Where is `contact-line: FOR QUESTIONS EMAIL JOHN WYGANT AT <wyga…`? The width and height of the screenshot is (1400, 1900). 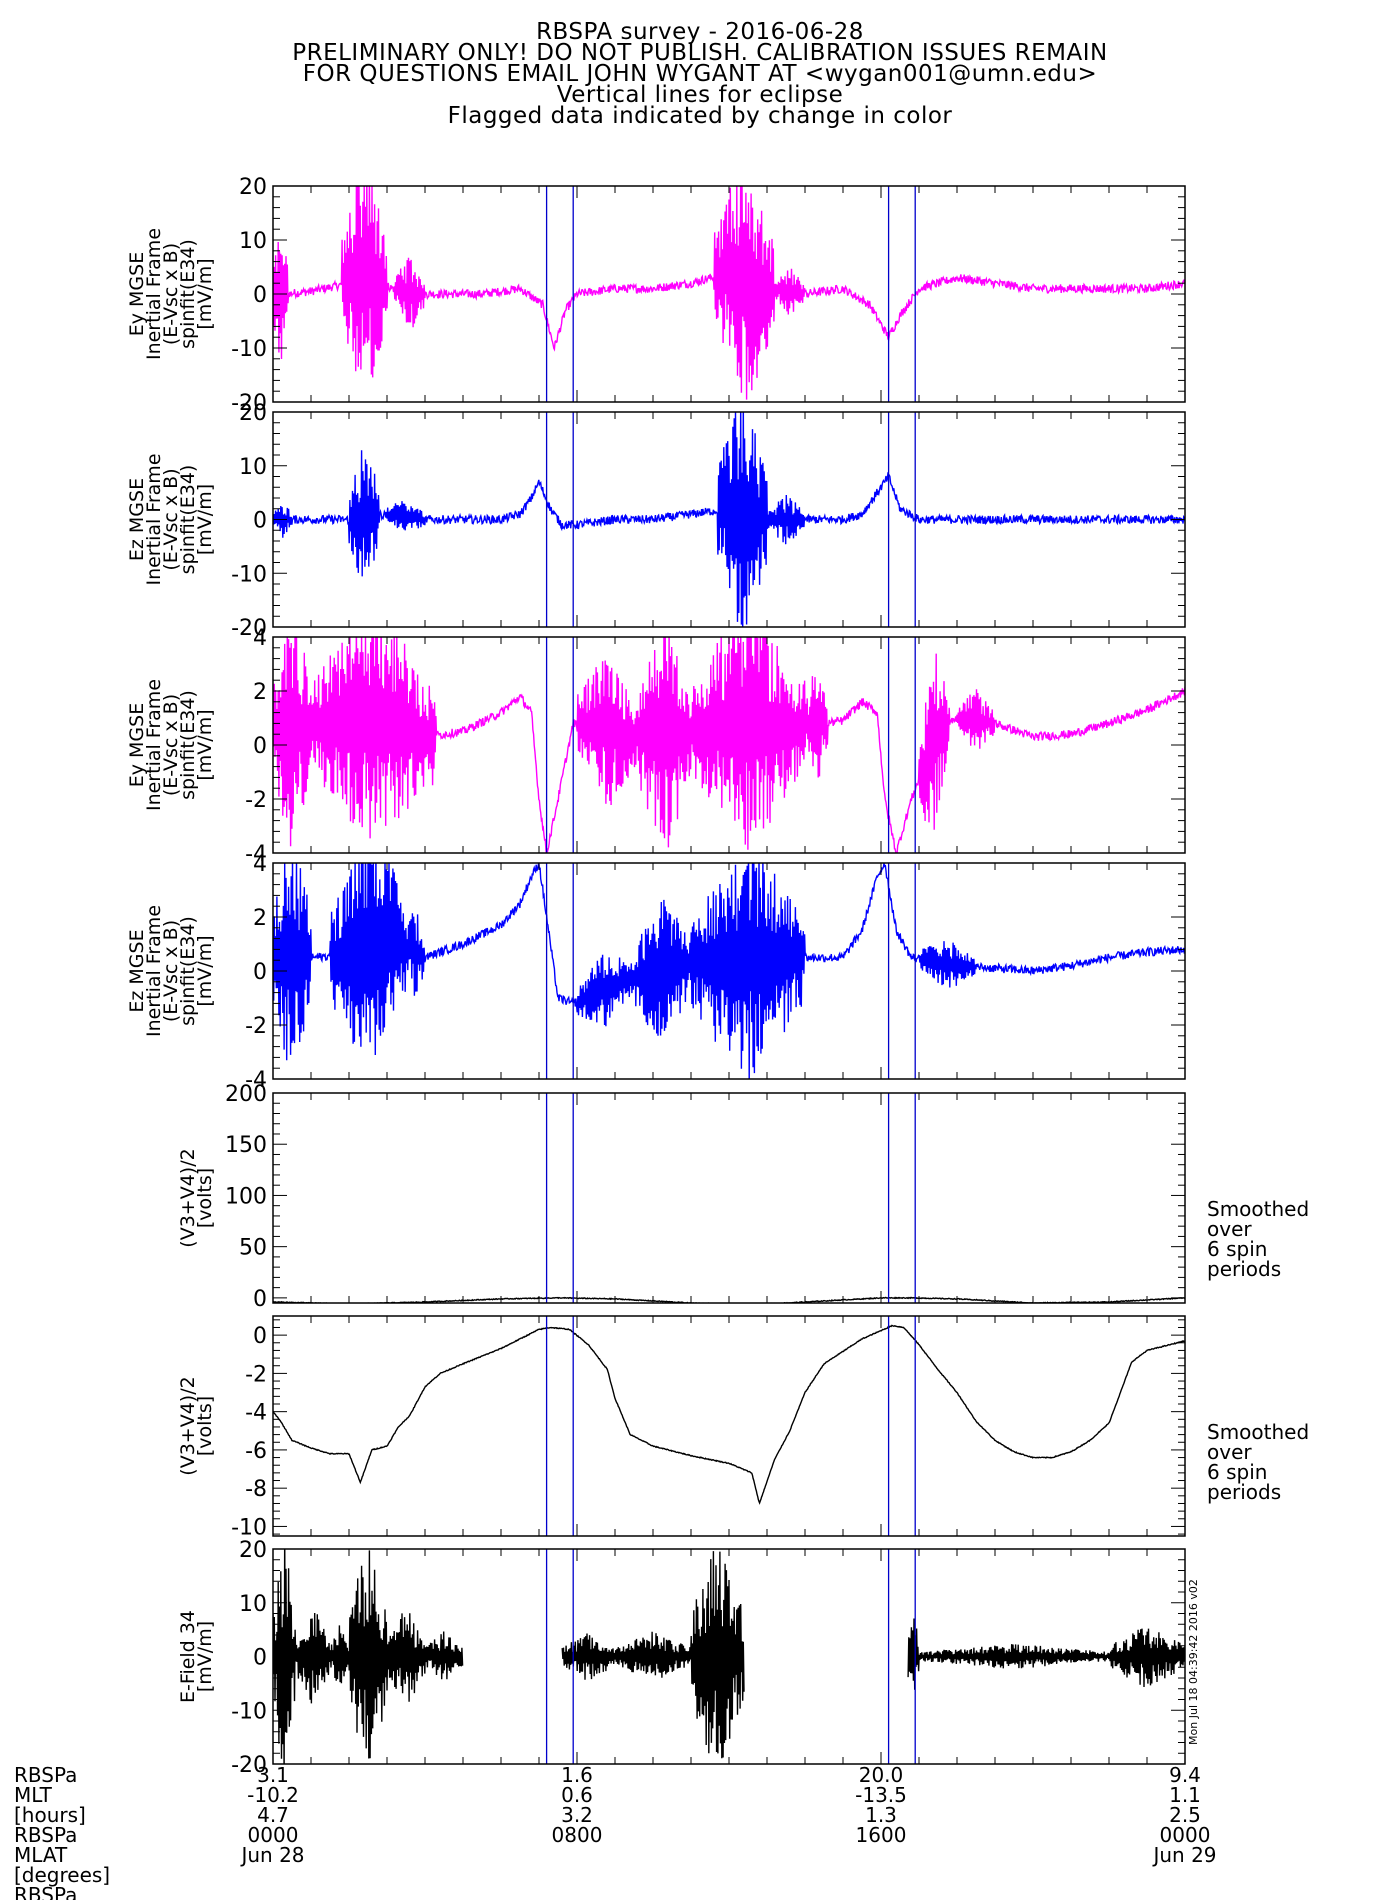
contact-line: FOR QUESTIONS EMAIL JOHN WYGANT AT <wyga… is located at coordinates (700, 74).